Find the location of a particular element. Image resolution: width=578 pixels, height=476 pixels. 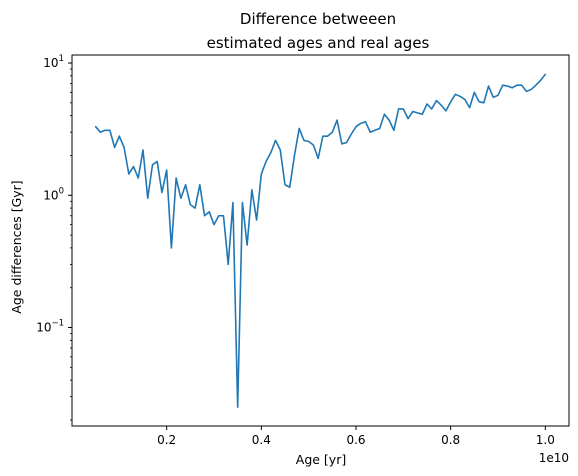

x-axis-offset-label: 1e10 is located at coordinates (554, 458).